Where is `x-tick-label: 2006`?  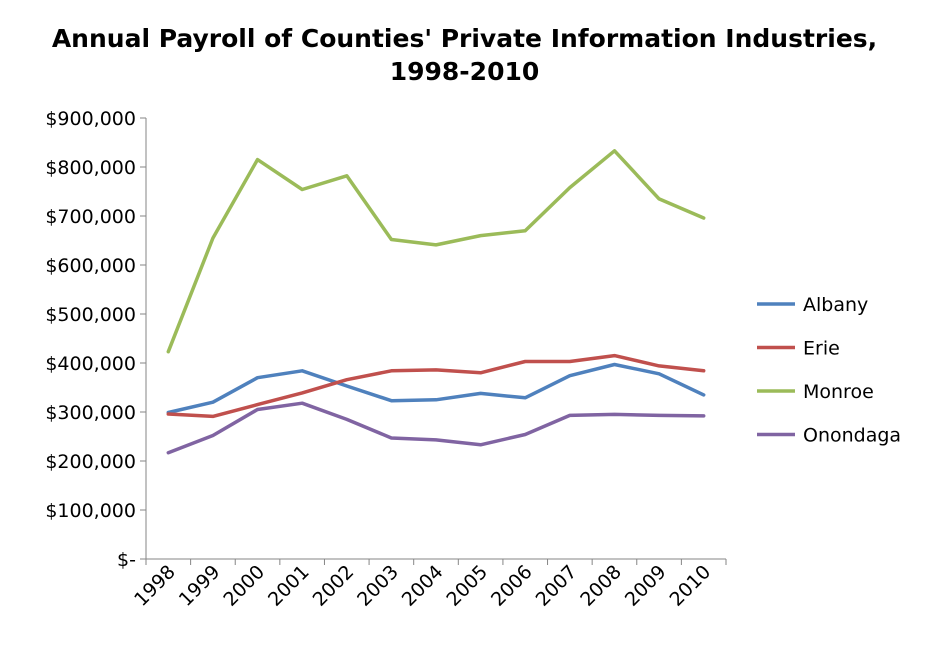
x-tick-label: 2006 is located at coordinates (512, 586).